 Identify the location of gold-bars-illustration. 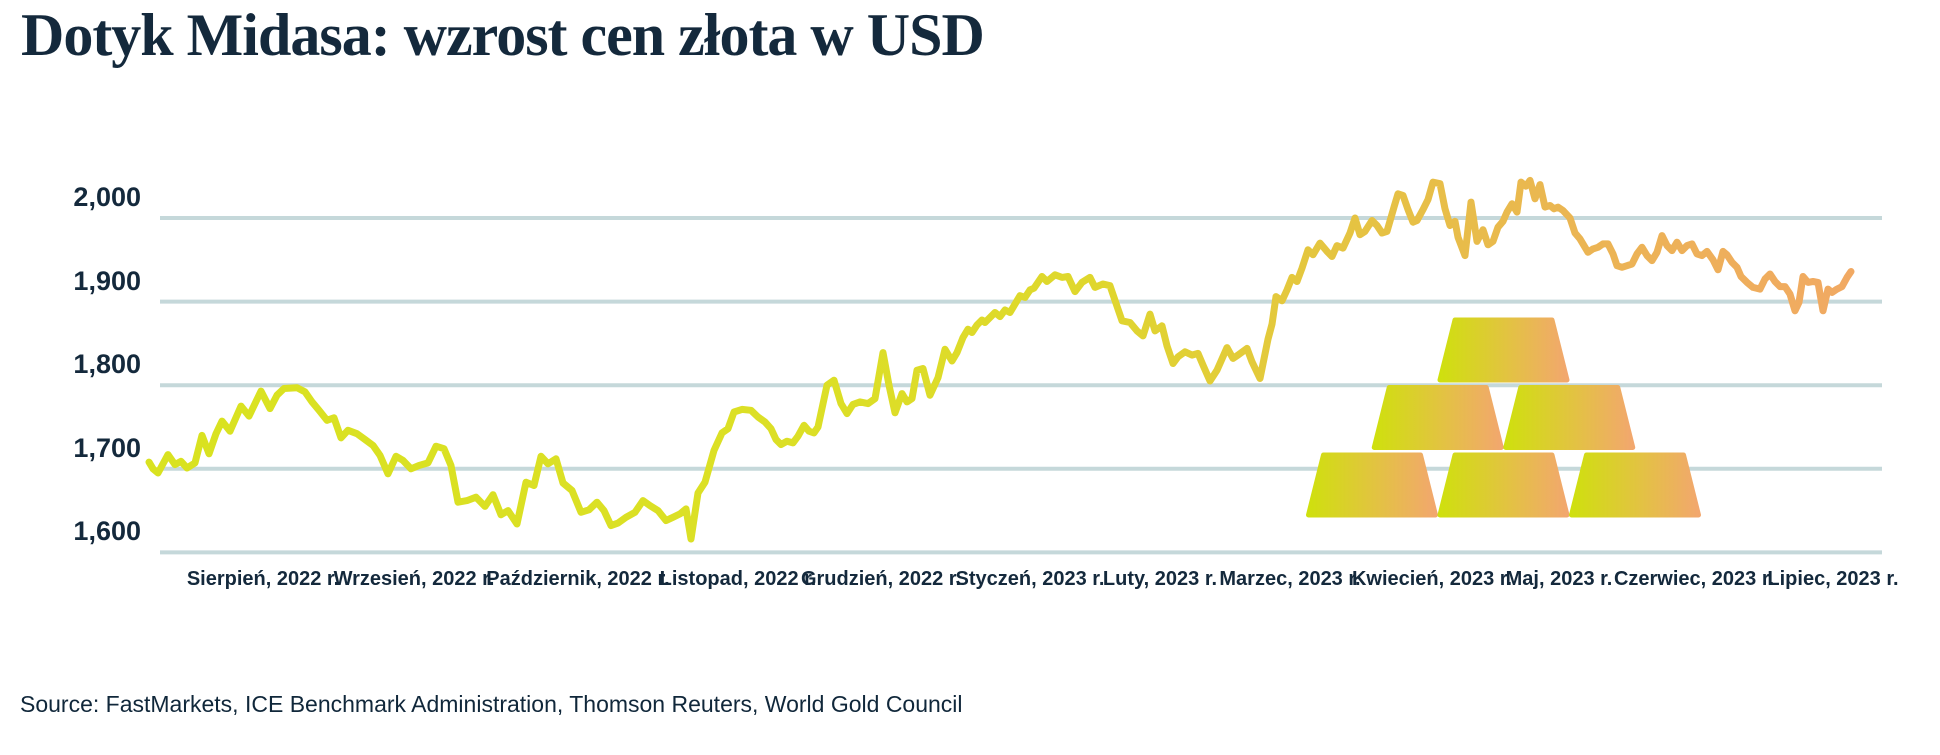
(1503, 417).